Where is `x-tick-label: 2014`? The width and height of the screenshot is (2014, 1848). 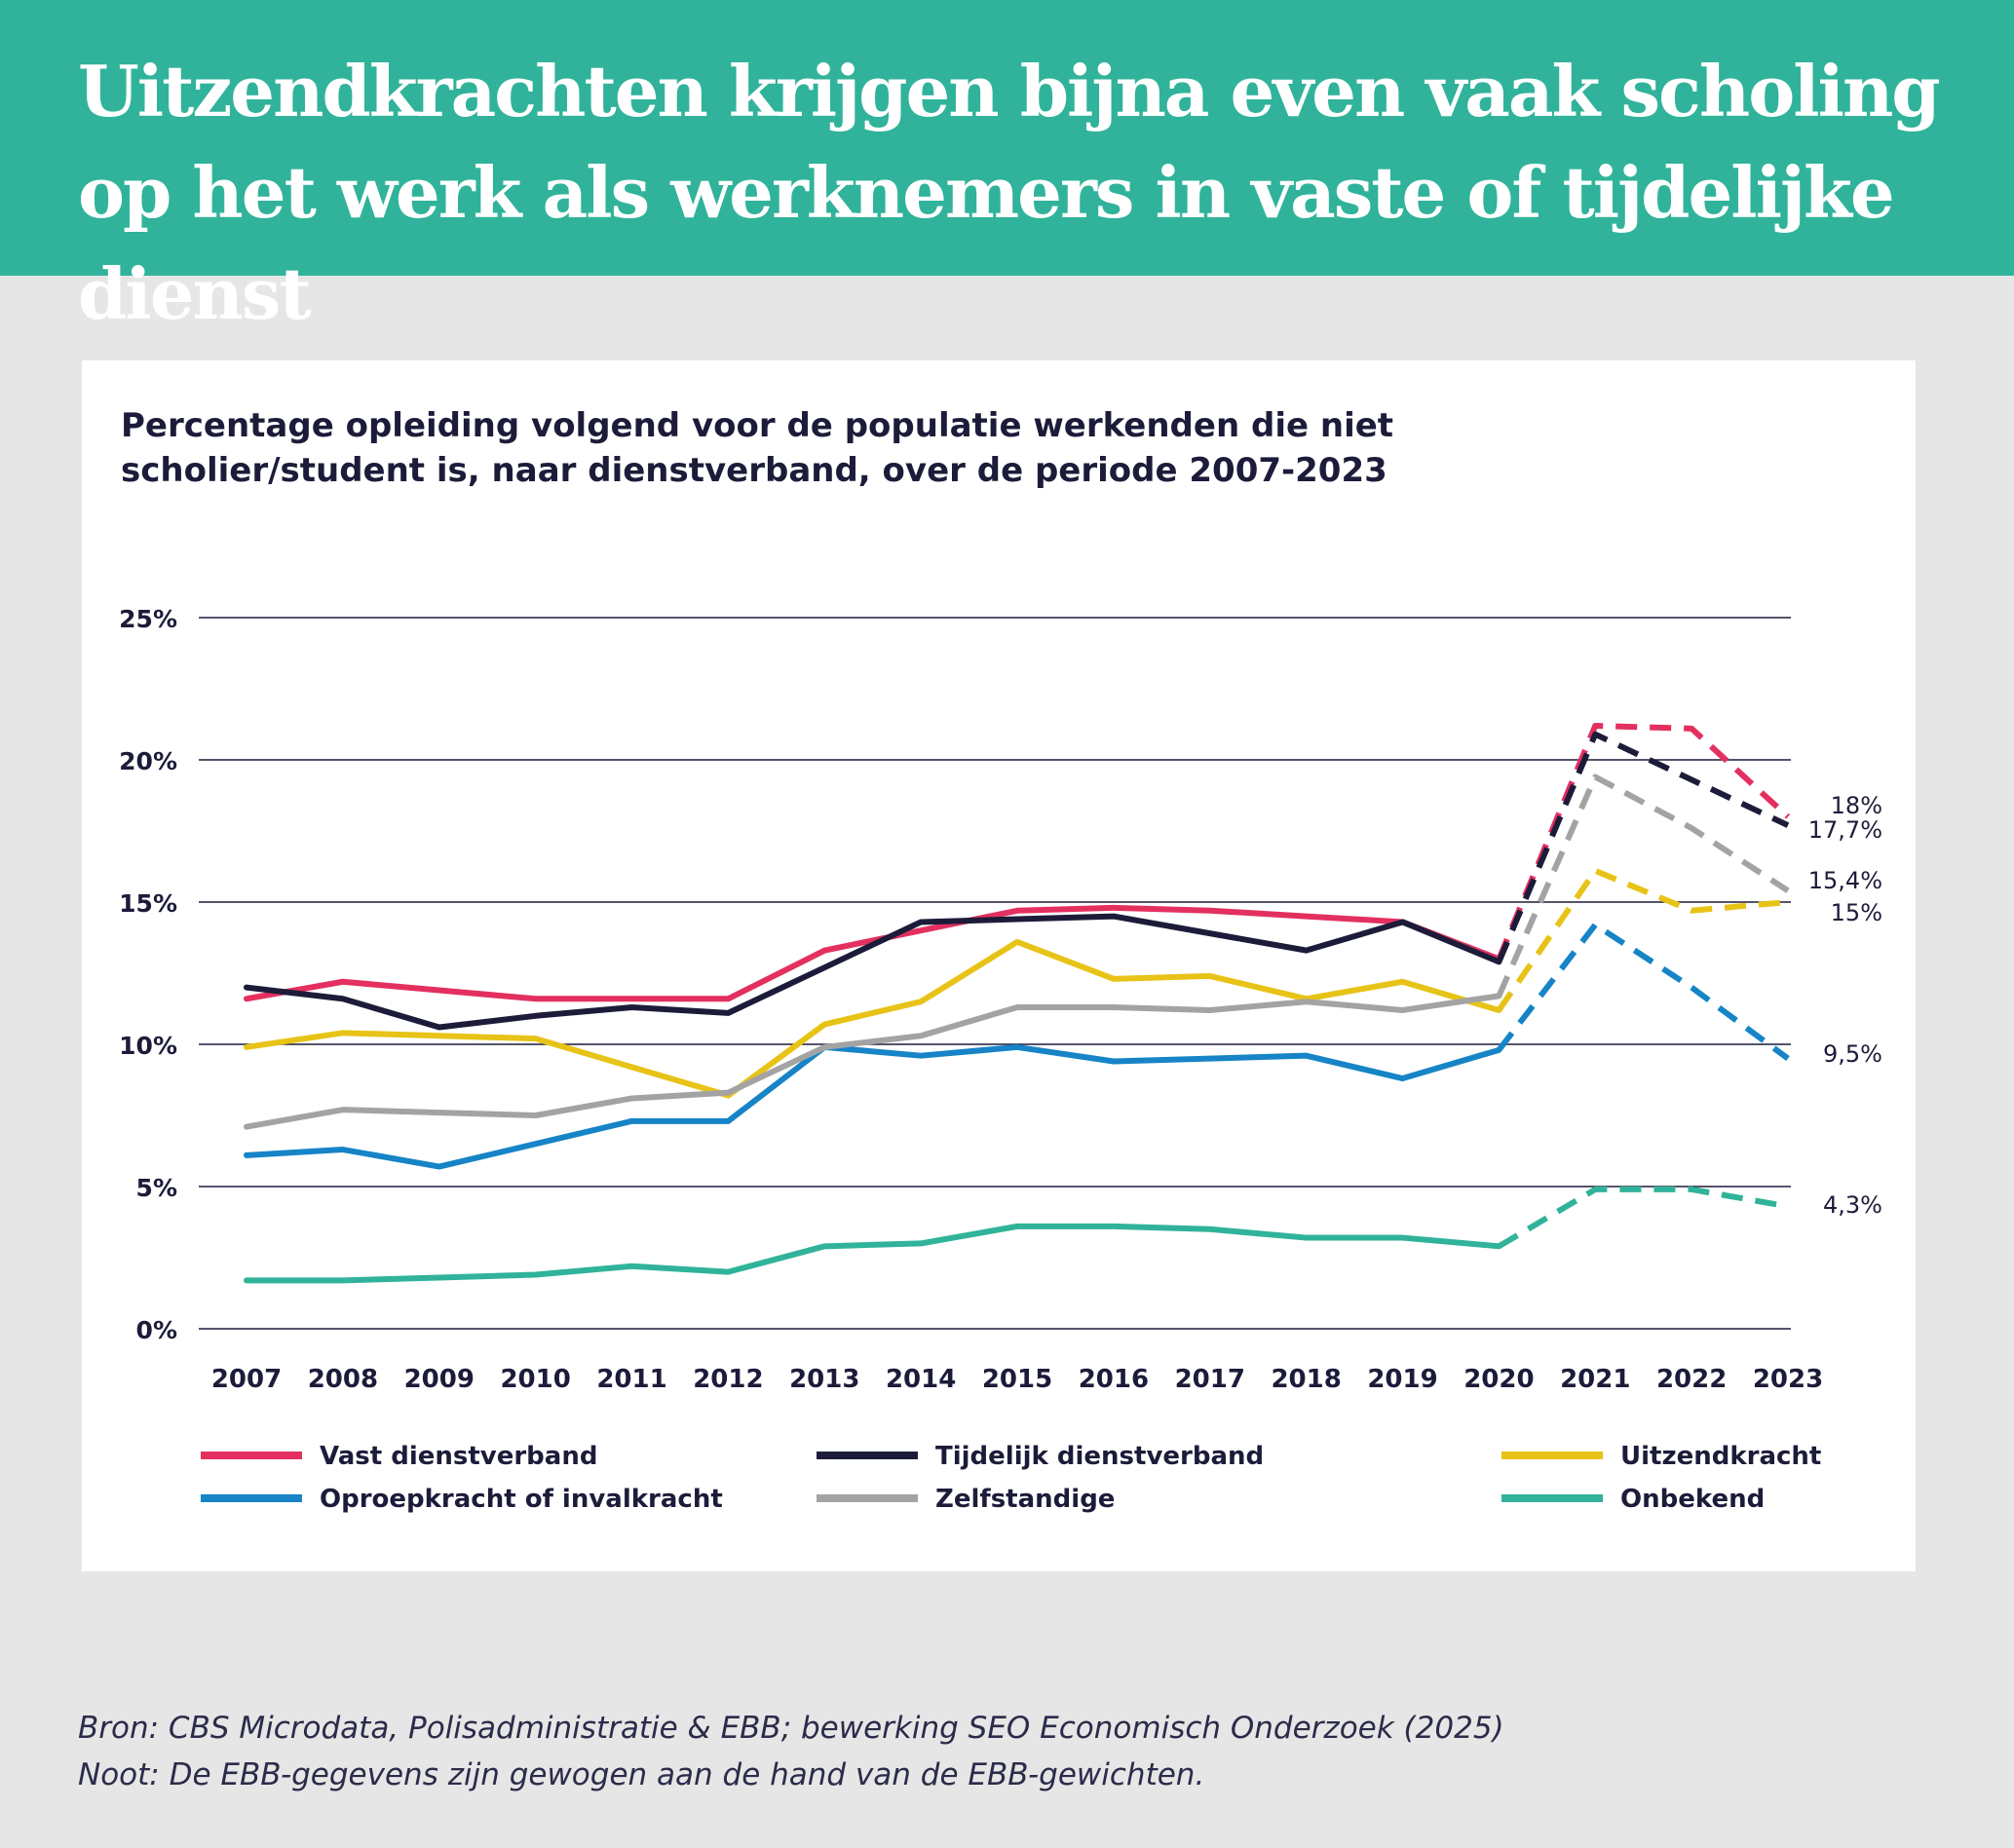 x-tick-label: 2014 is located at coordinates (921, 1380).